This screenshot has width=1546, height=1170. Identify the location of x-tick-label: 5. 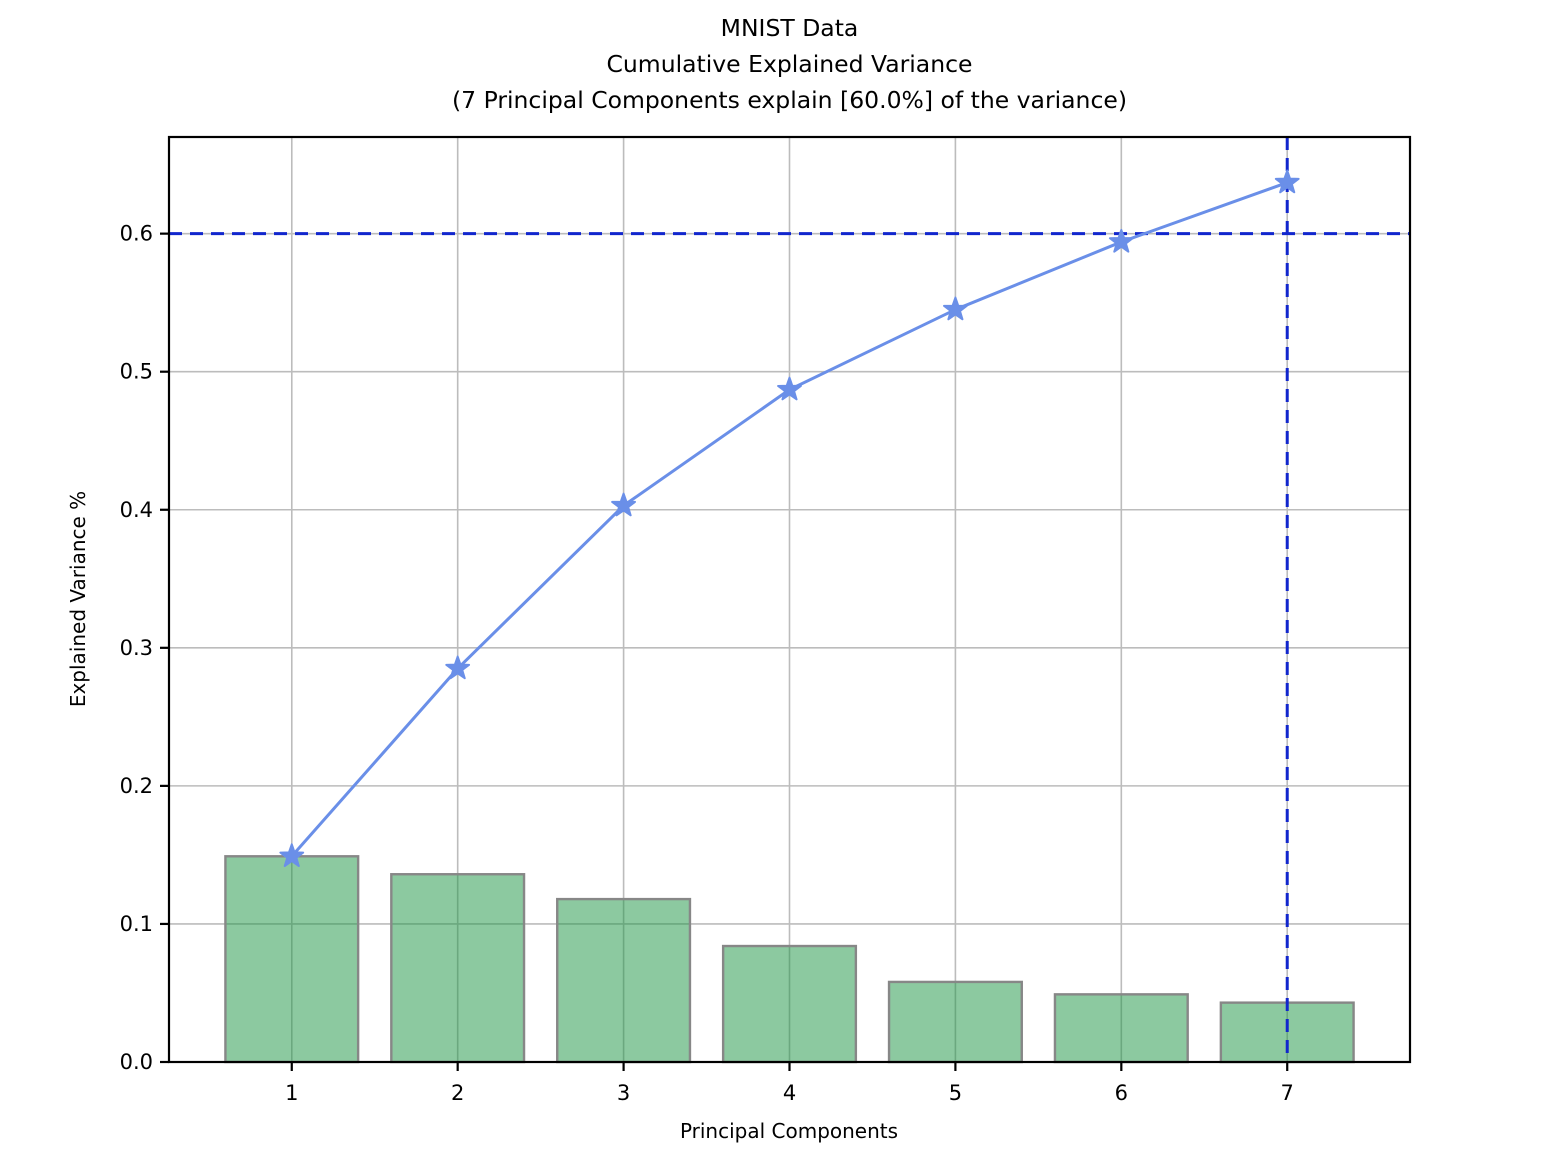
(955, 1093).